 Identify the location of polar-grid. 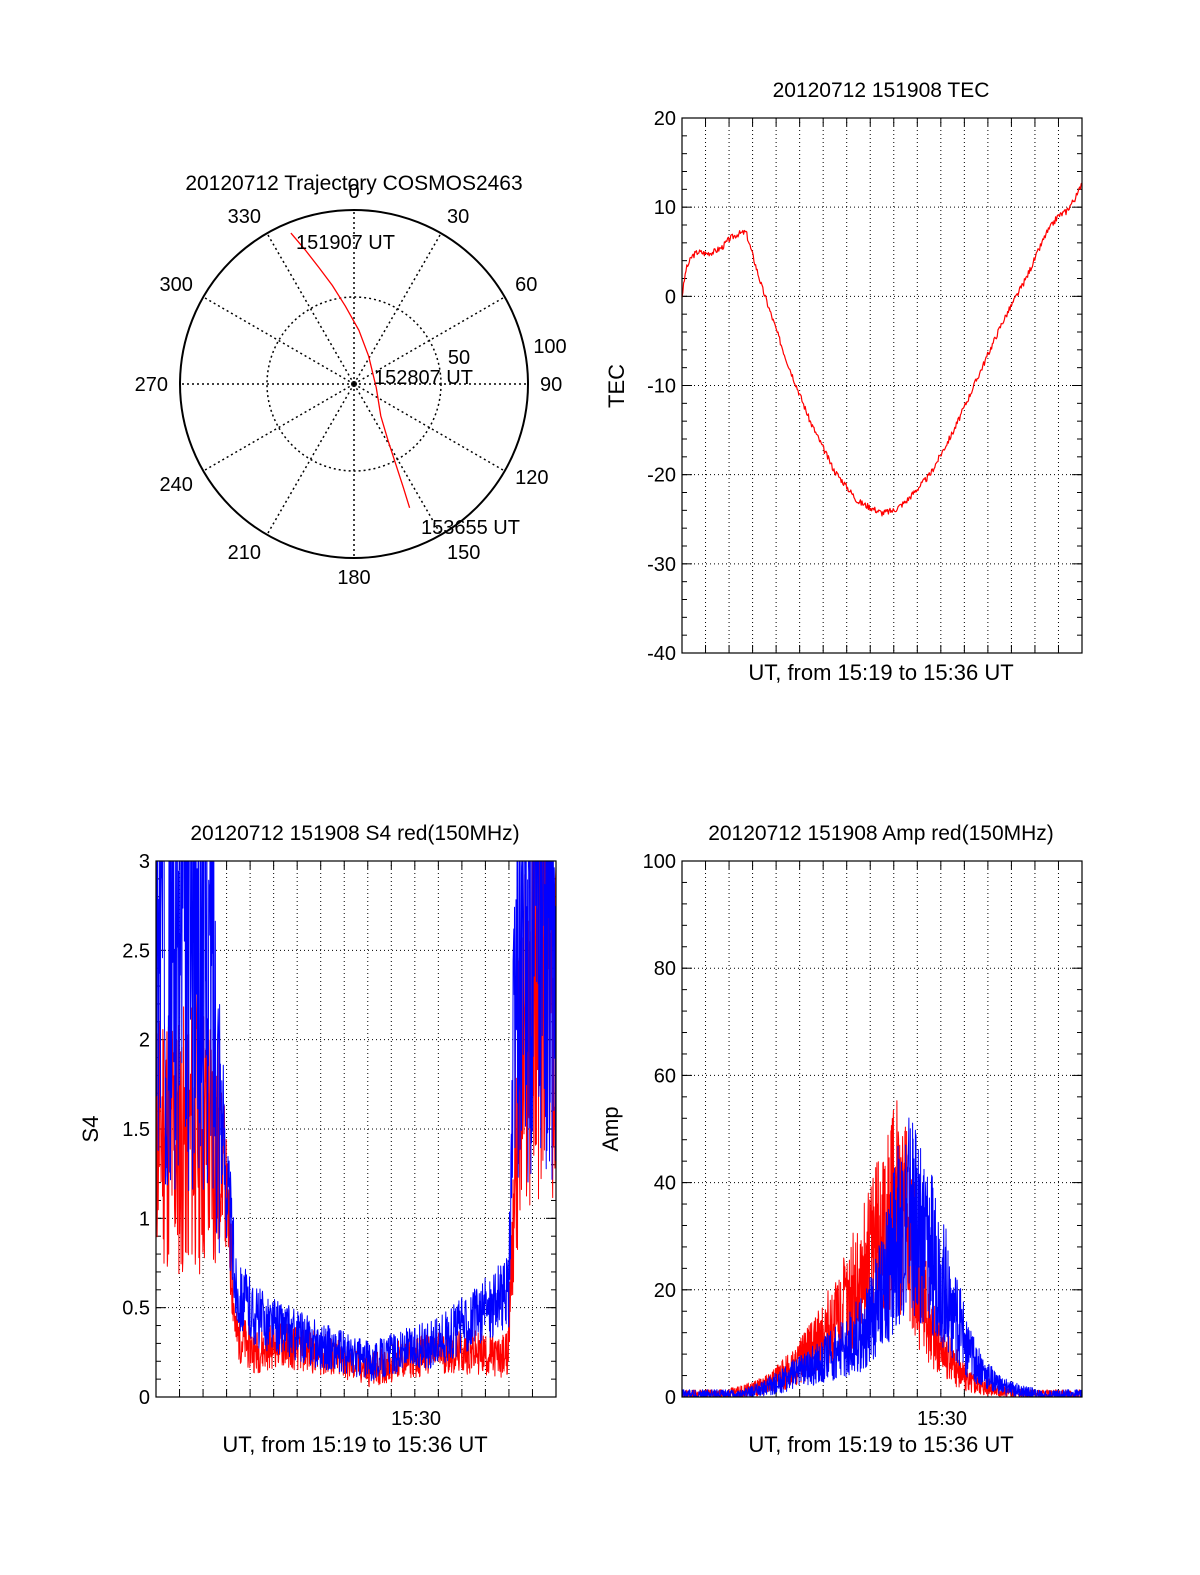
(354, 384).